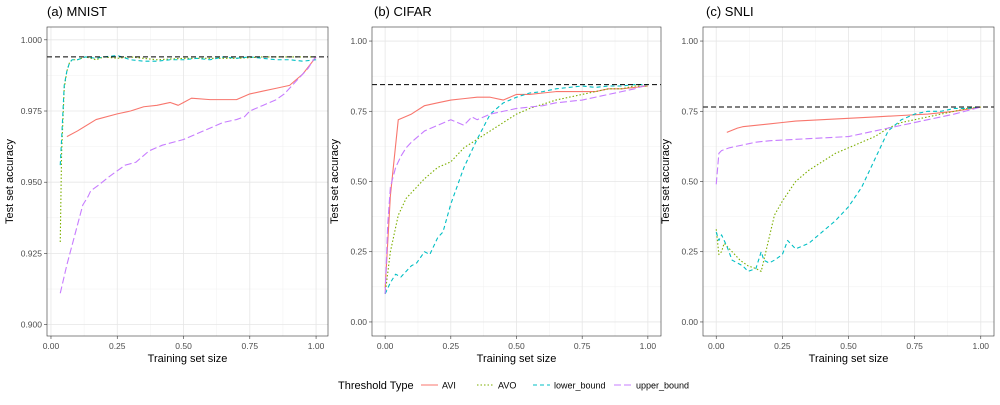  Describe the element at coordinates (662, 386) in the screenshot. I see `legend-label: upper_bound` at that location.